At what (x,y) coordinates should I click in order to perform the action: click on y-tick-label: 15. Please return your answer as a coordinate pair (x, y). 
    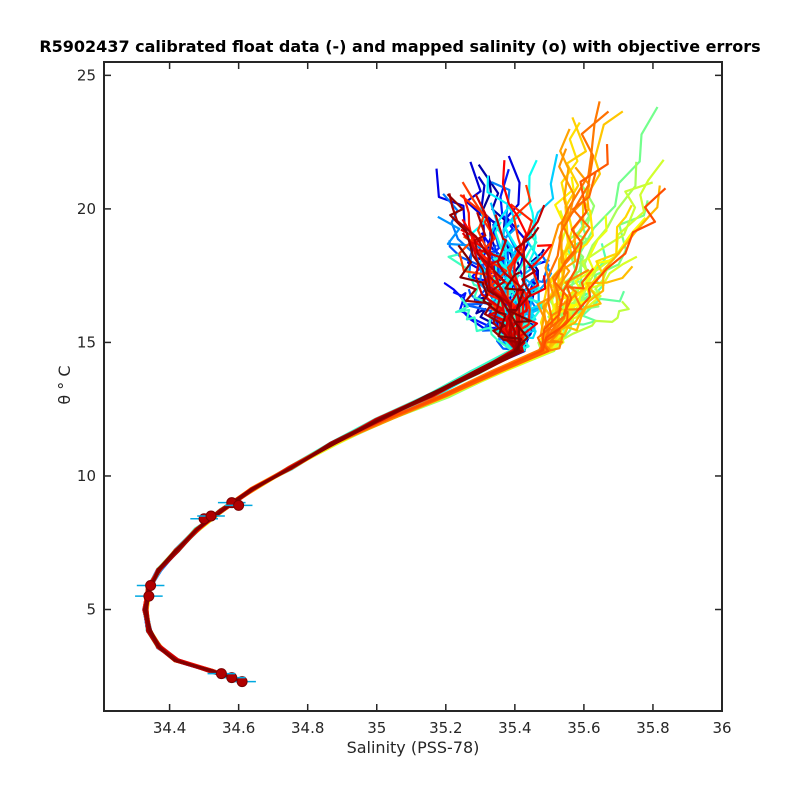
    Looking at the image, I should click on (86, 342).